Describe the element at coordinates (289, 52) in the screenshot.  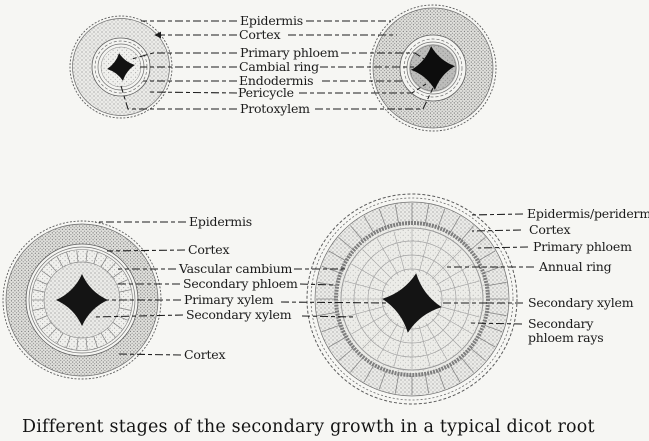
I see `label-primary-phloem-top: Primary phloem` at that location.